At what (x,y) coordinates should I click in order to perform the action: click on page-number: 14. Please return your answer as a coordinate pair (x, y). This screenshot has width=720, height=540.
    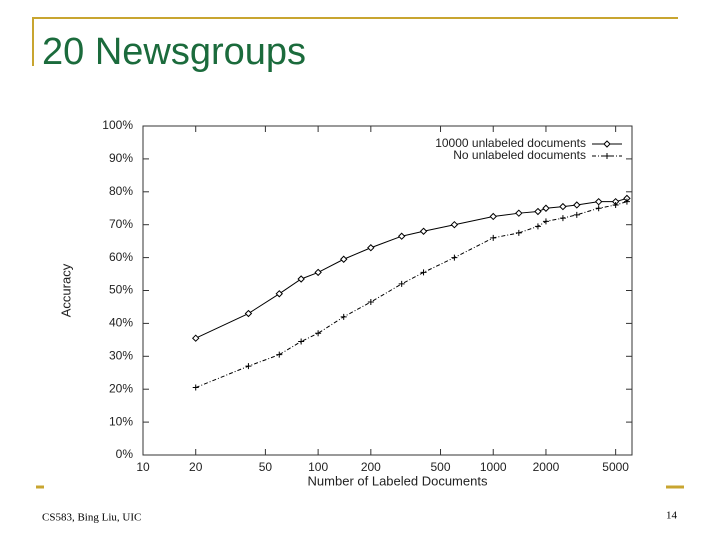
    Looking at the image, I should click on (672, 516).